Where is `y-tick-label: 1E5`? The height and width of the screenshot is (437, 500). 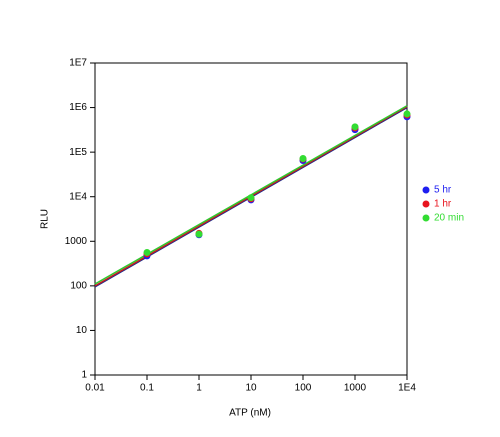
y-tick-label: 1E5 is located at coordinates (78, 152).